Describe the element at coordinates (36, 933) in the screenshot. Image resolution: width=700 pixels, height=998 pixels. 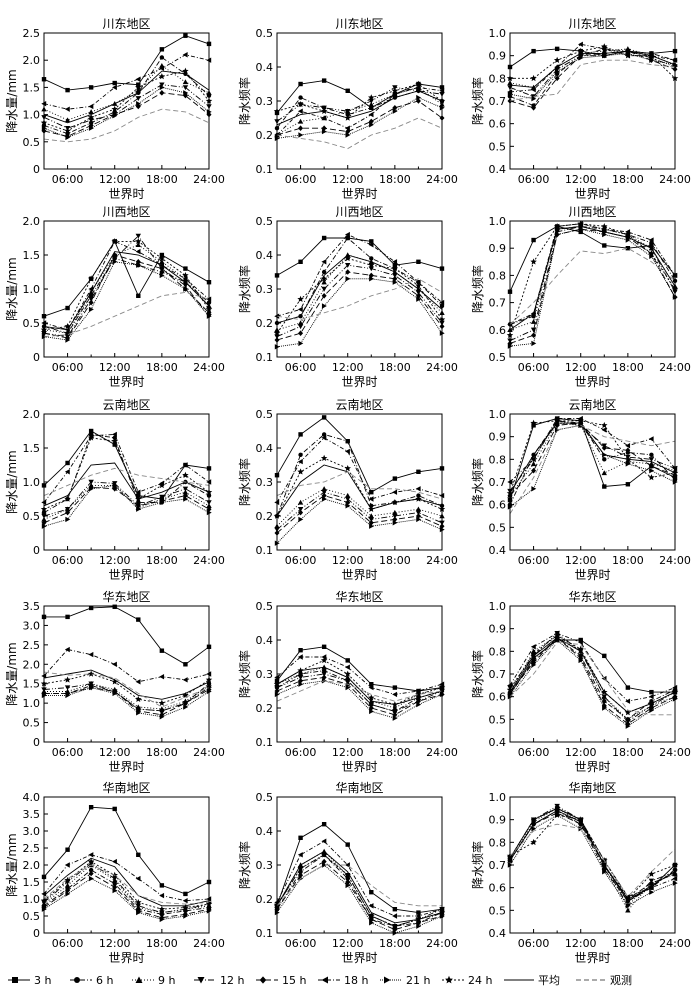
I see `y-tick-label: 0` at that location.